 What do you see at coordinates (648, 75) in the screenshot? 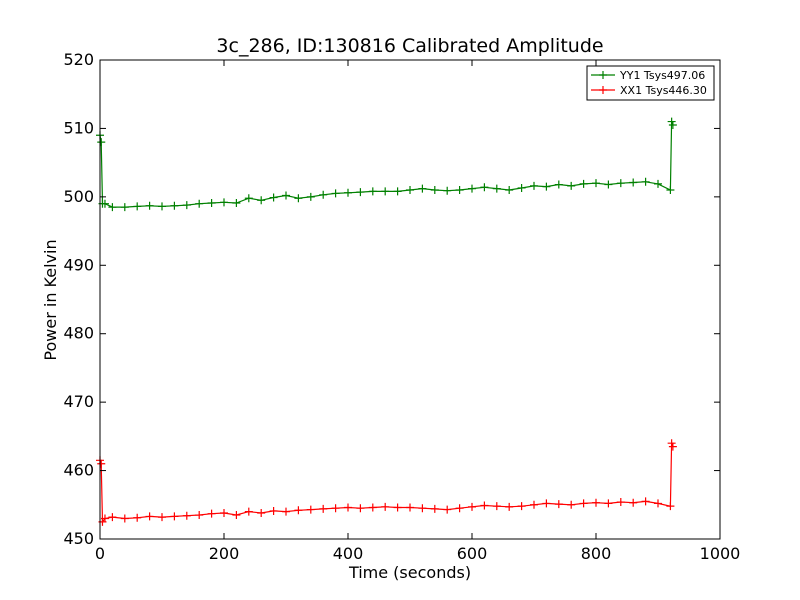
I see `legend-item: YY1 Tsys497.06` at bounding box center [648, 75].